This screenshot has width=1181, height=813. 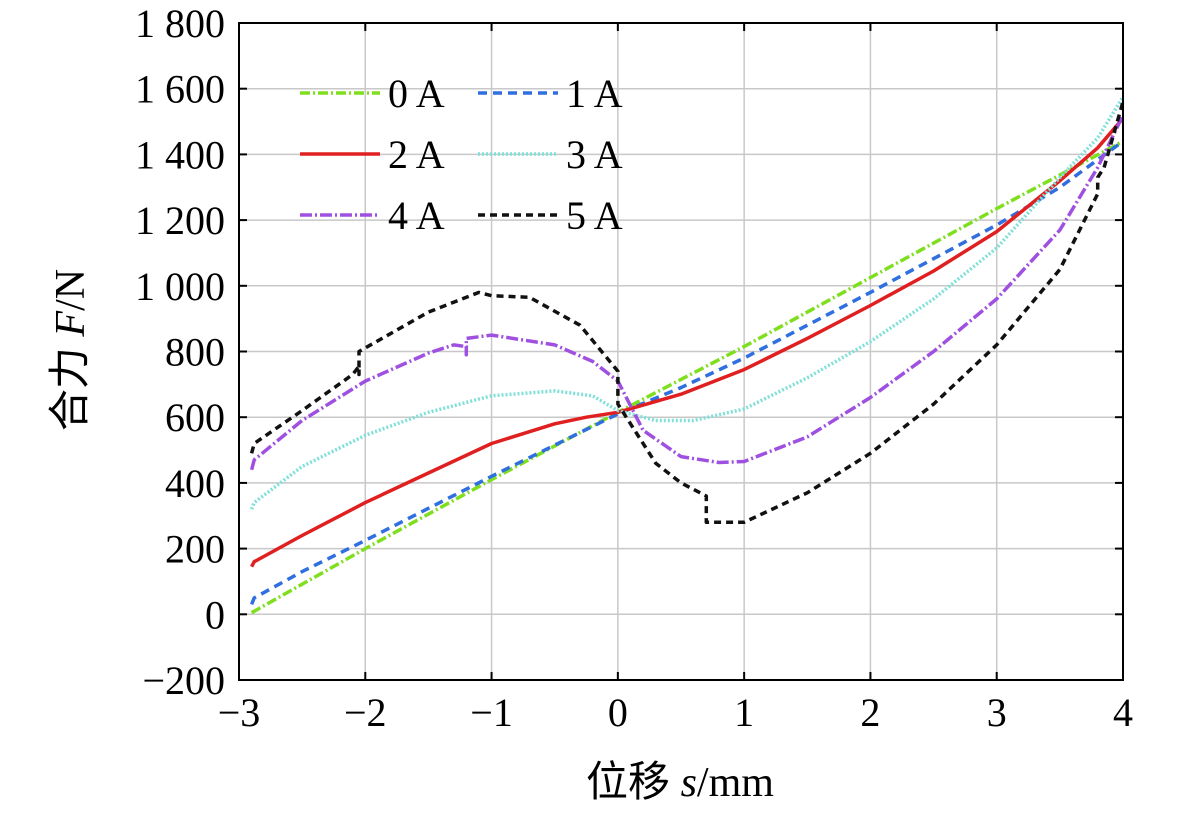 I want to click on y-tick-label: −200, so click(x=183, y=680).